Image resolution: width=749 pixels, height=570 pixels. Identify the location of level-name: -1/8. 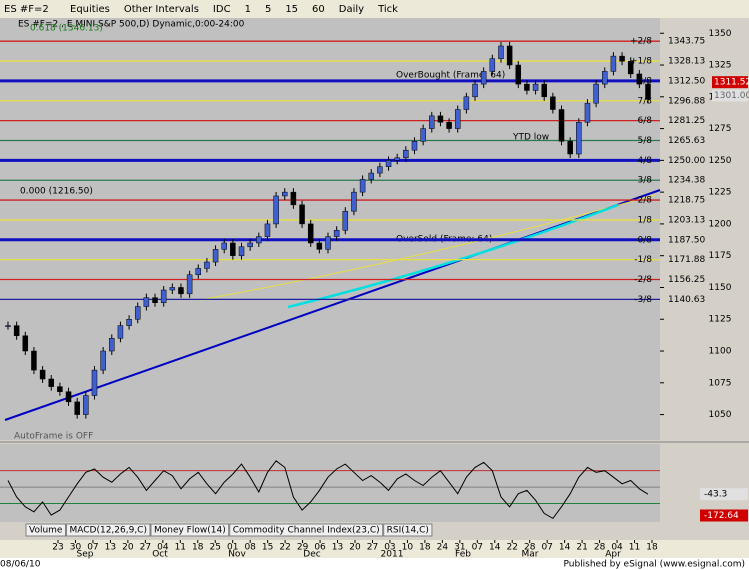
(643, 260).